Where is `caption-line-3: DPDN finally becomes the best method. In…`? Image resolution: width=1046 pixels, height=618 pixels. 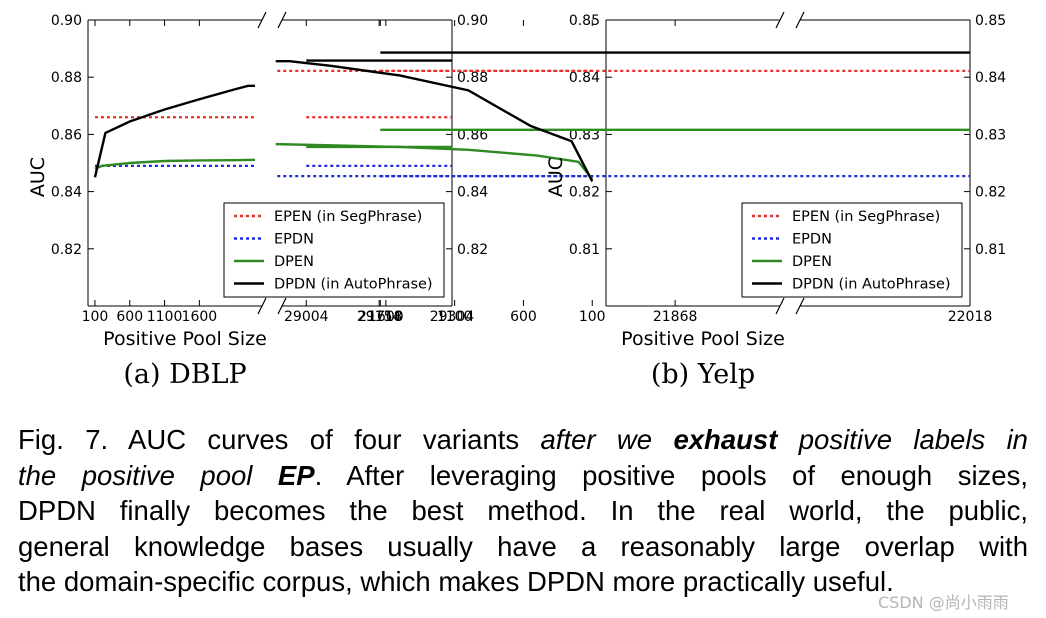
caption-line-3: DPDN finally becomes the best method. In… is located at coordinates (523, 510).